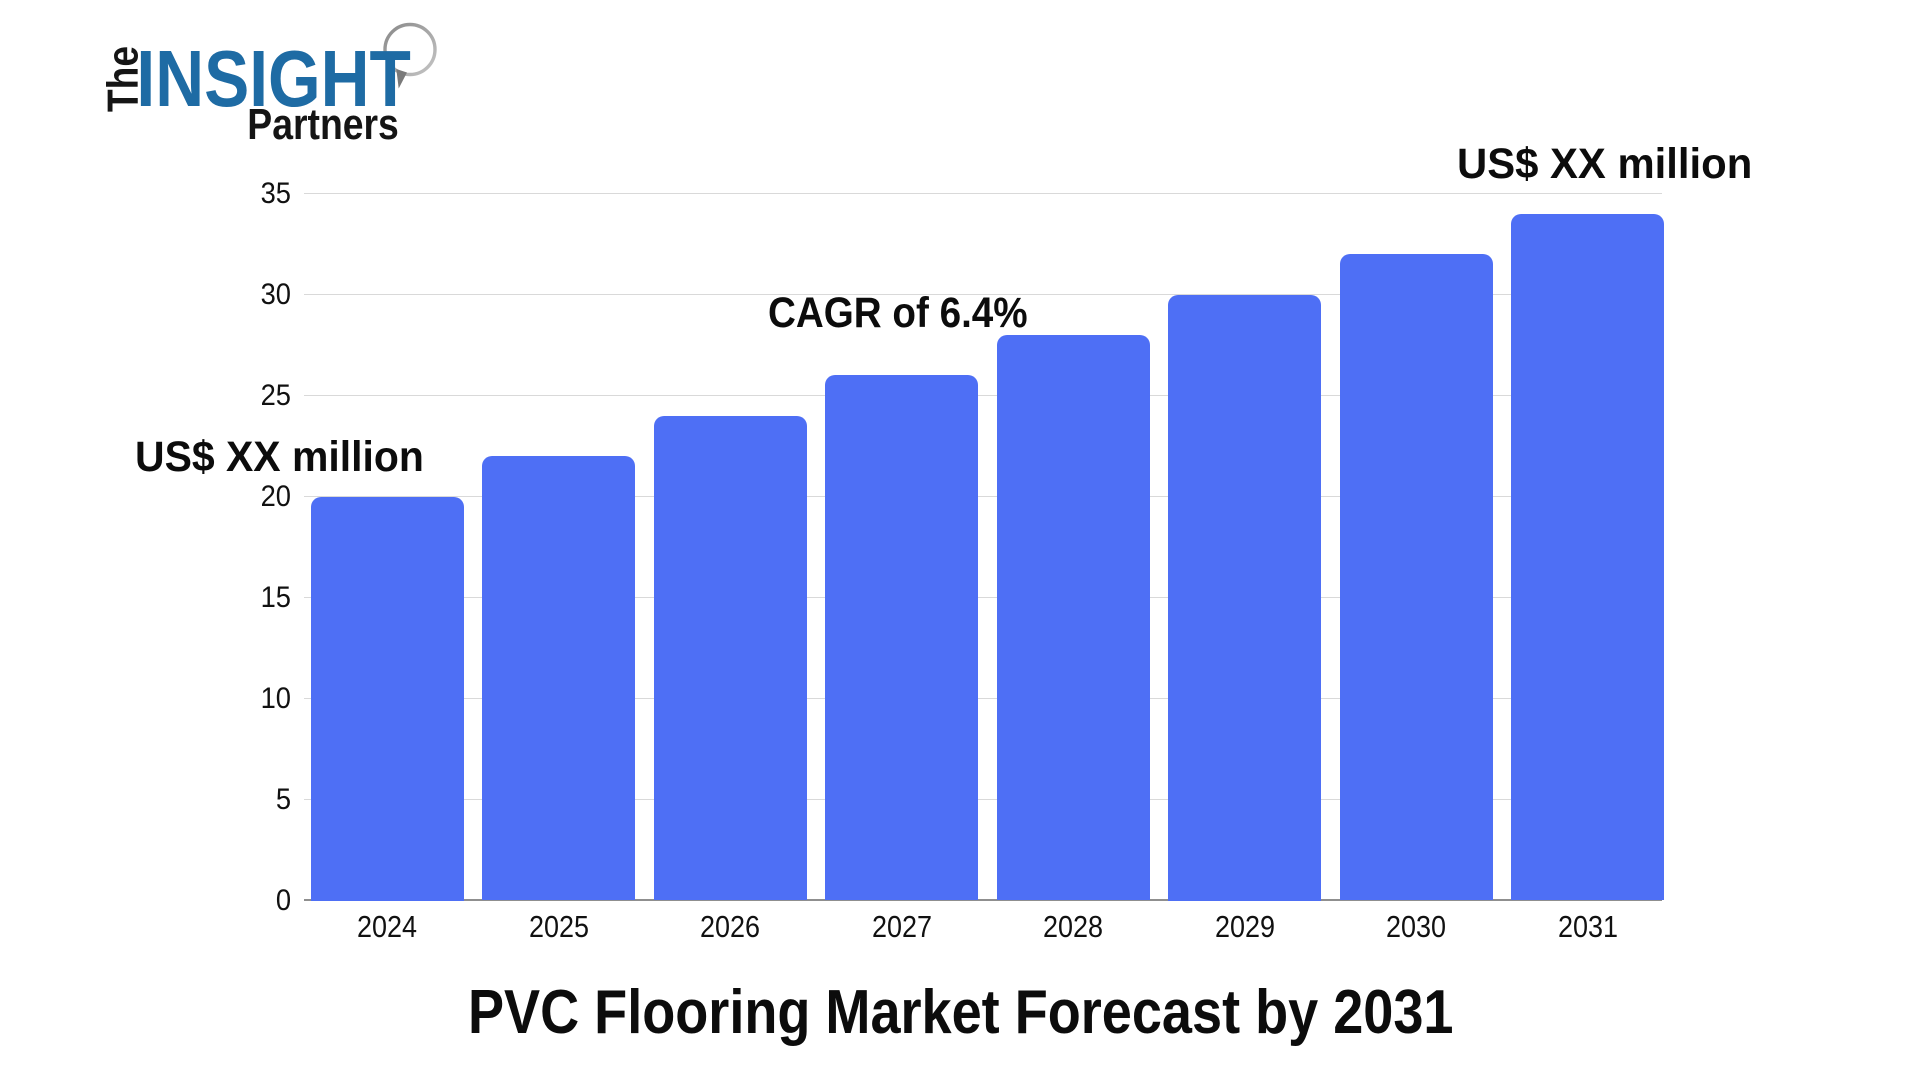  I want to click on svg-text: INSIGHT, so click(273, 79).